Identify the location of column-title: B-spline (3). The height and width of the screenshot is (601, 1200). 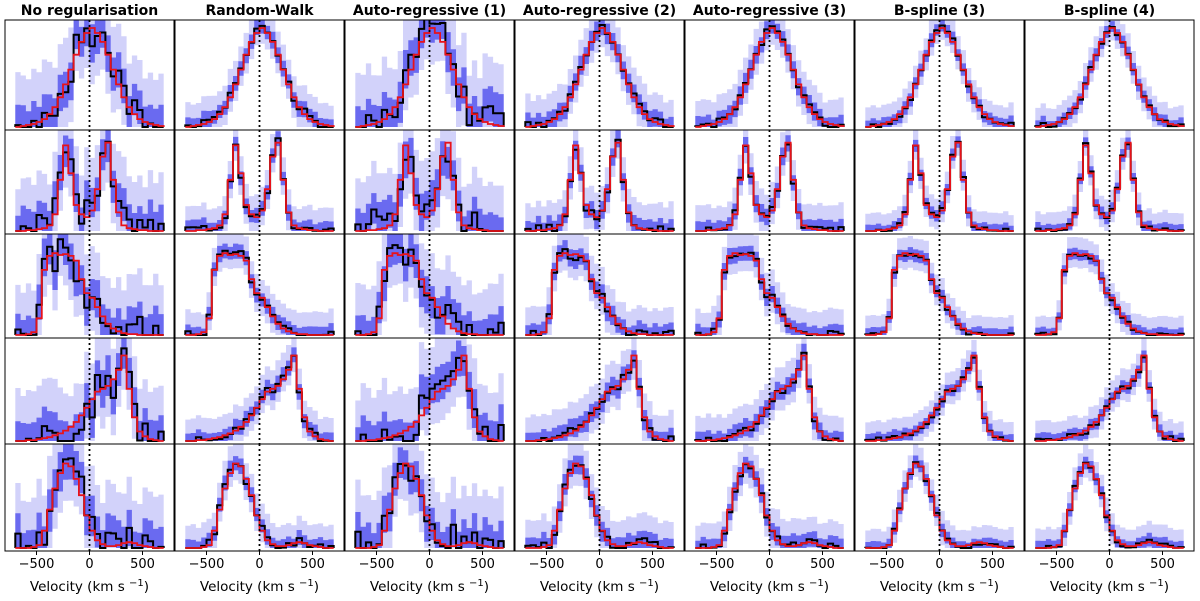
(939, 11).